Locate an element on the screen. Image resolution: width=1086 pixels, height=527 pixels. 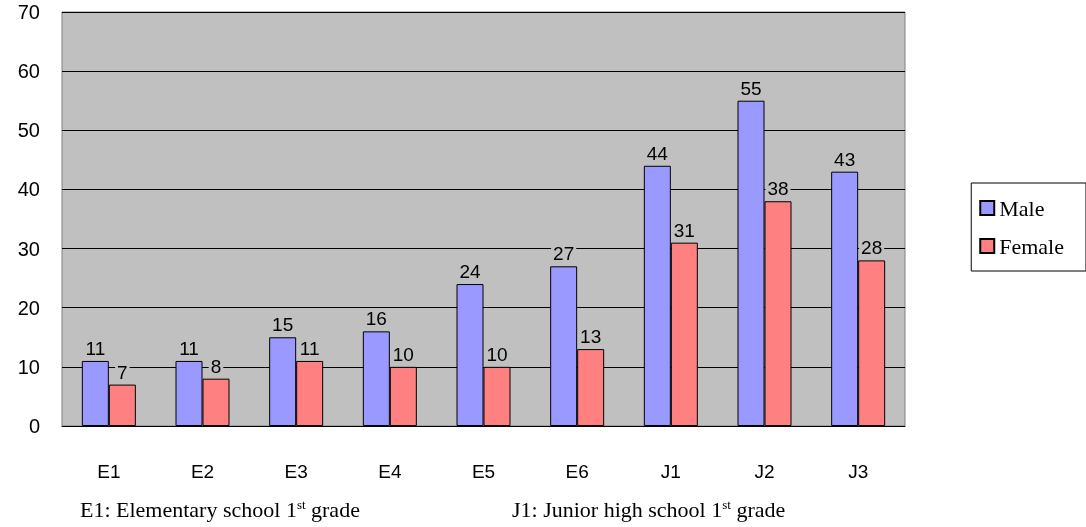
x-tick-label: E6 is located at coordinates (577, 471).